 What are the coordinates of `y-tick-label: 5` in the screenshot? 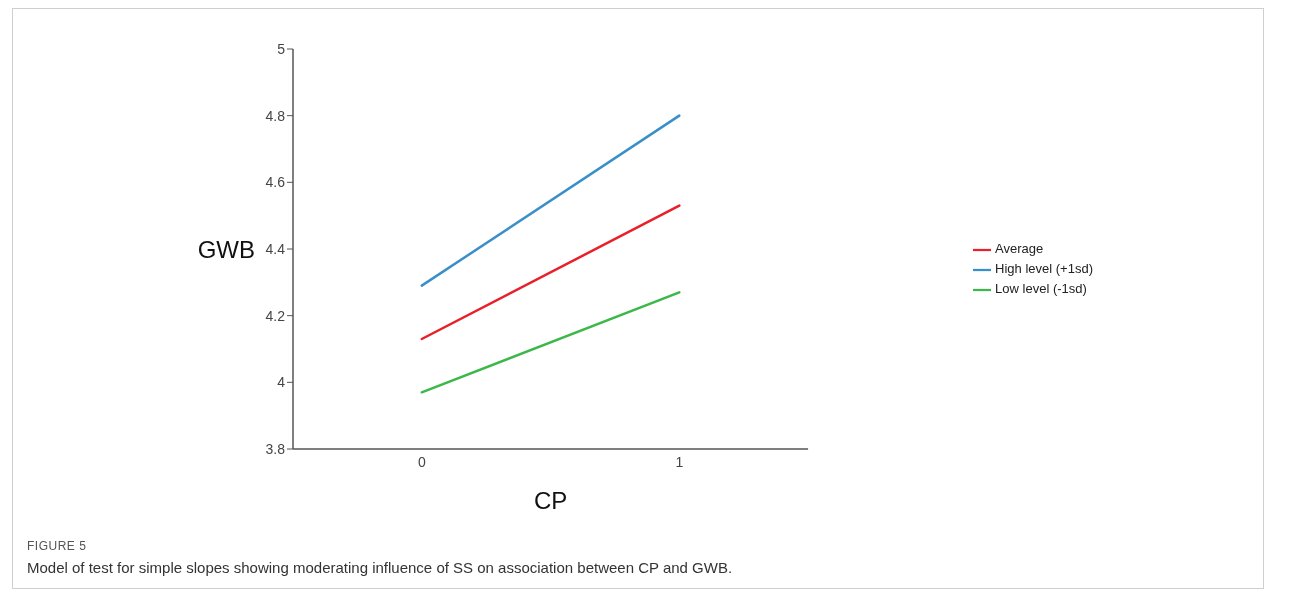 It's located at (281, 48).